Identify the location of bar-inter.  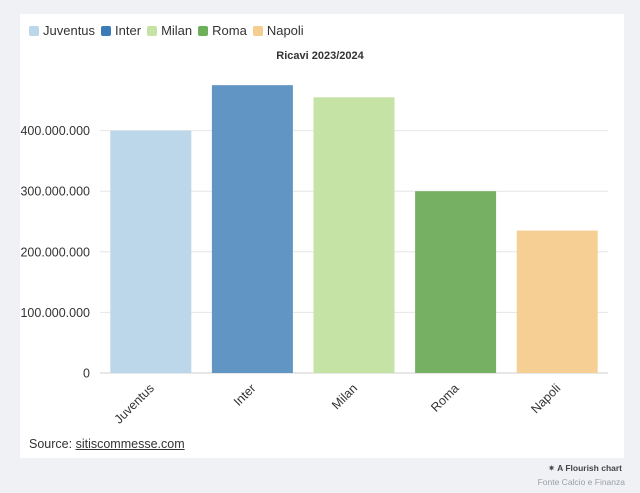
(252, 229).